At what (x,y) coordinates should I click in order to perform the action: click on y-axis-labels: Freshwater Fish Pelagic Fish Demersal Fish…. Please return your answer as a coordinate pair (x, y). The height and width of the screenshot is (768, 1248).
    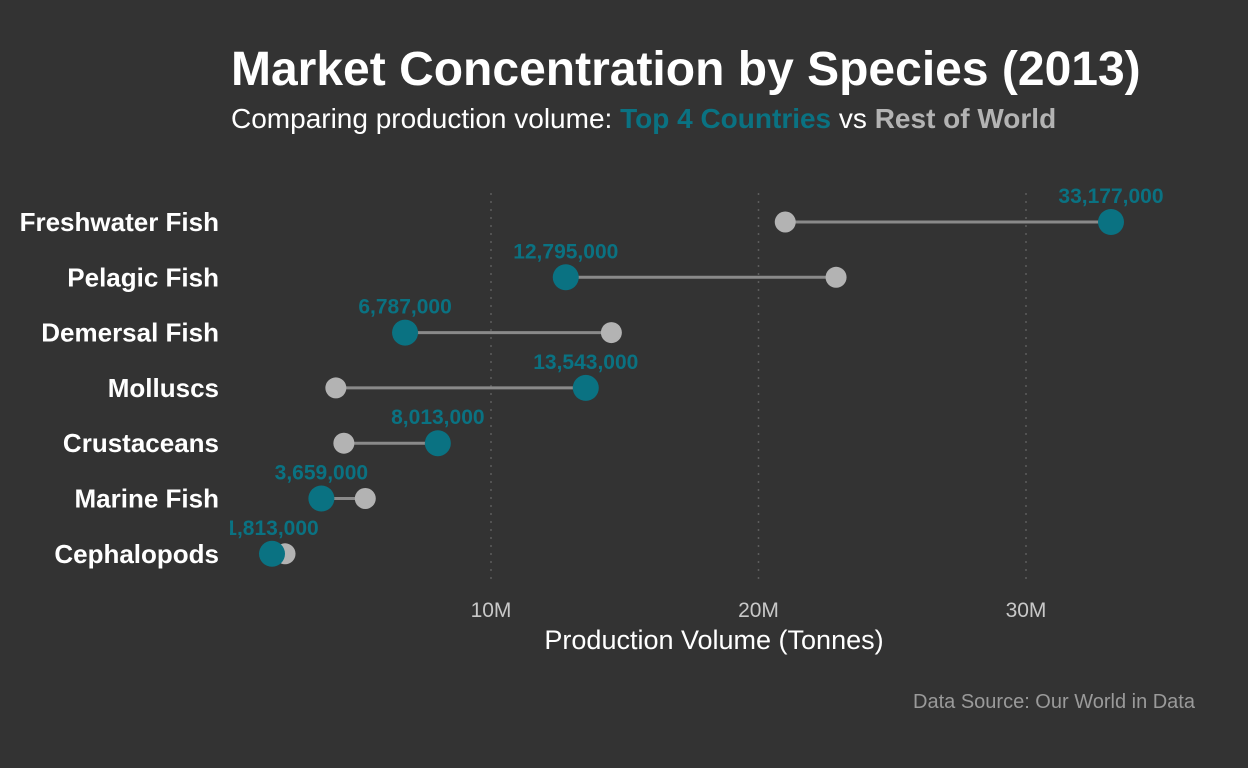
    Looking at the image, I should click on (119, 388).